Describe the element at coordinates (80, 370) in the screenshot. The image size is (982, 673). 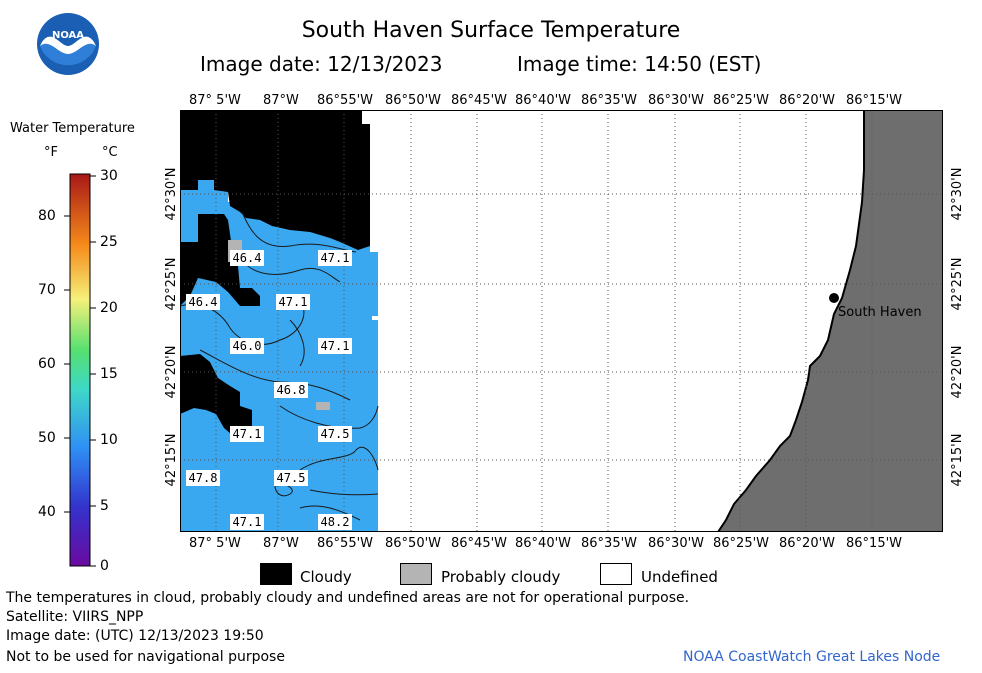
I see `colorbar` at that location.